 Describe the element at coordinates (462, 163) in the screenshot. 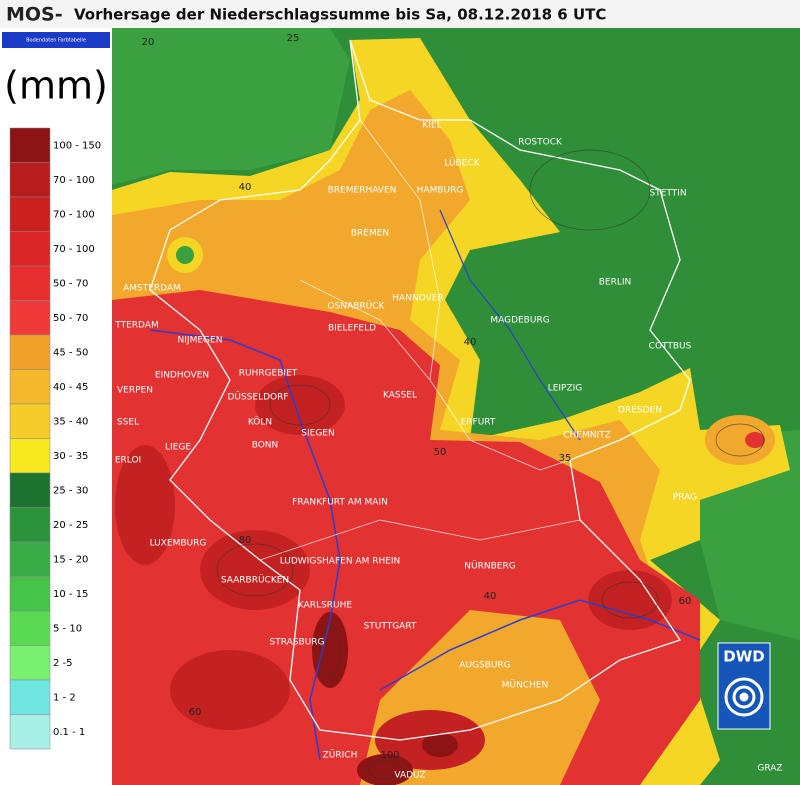

I see `city-label: LÜBECK` at that location.